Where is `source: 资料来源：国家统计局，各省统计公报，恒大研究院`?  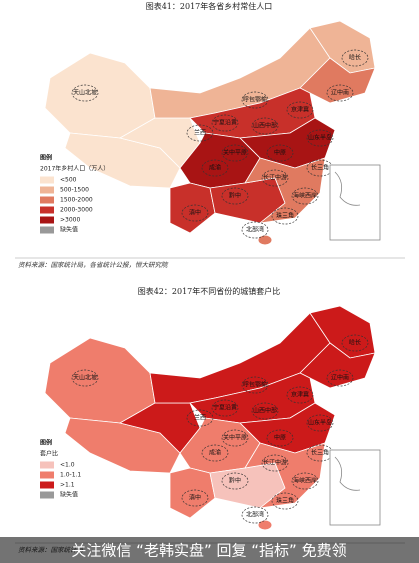
source: 资料来源：国家统计局，各省统计公报，恒大研究院 is located at coordinates (93, 265).